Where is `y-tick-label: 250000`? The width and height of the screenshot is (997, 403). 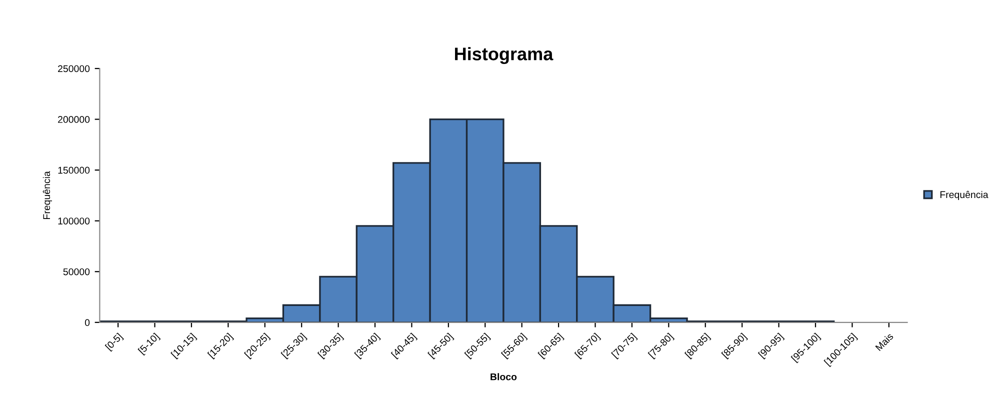 y-tick-label: 250000 is located at coordinates (74, 68).